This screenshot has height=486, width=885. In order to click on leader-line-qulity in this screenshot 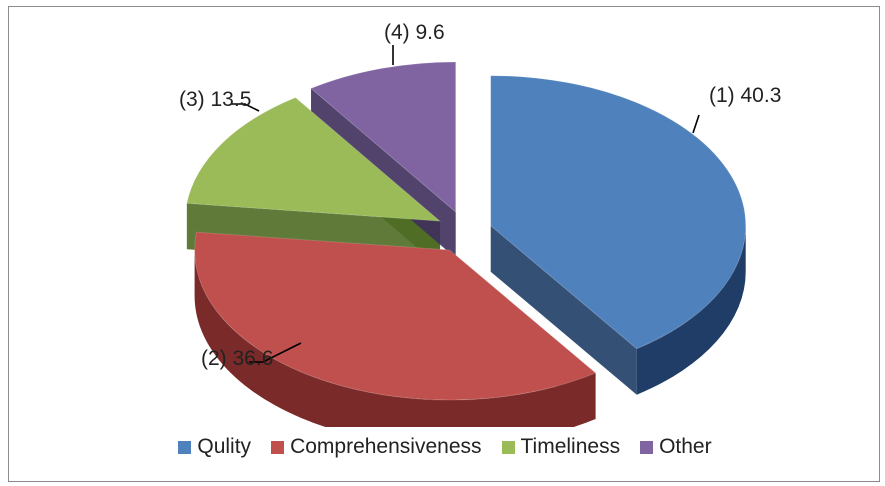, I will do `click(696, 124)`.